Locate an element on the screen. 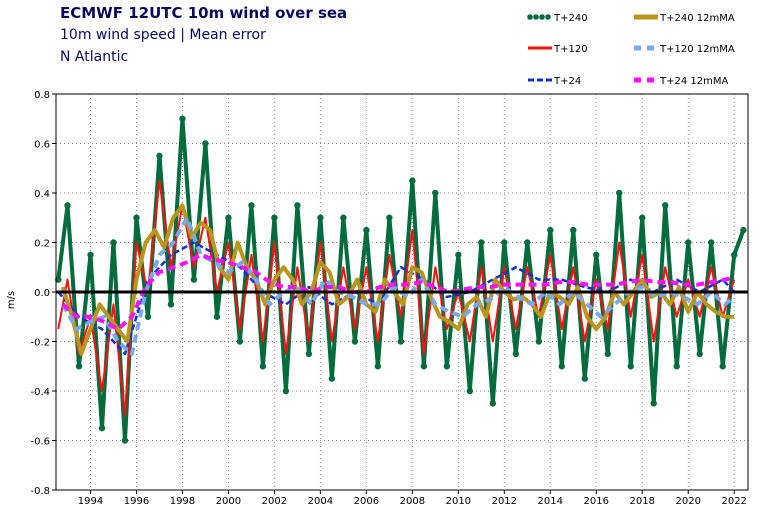  x-tick-label: 1998 is located at coordinates (182, 501).